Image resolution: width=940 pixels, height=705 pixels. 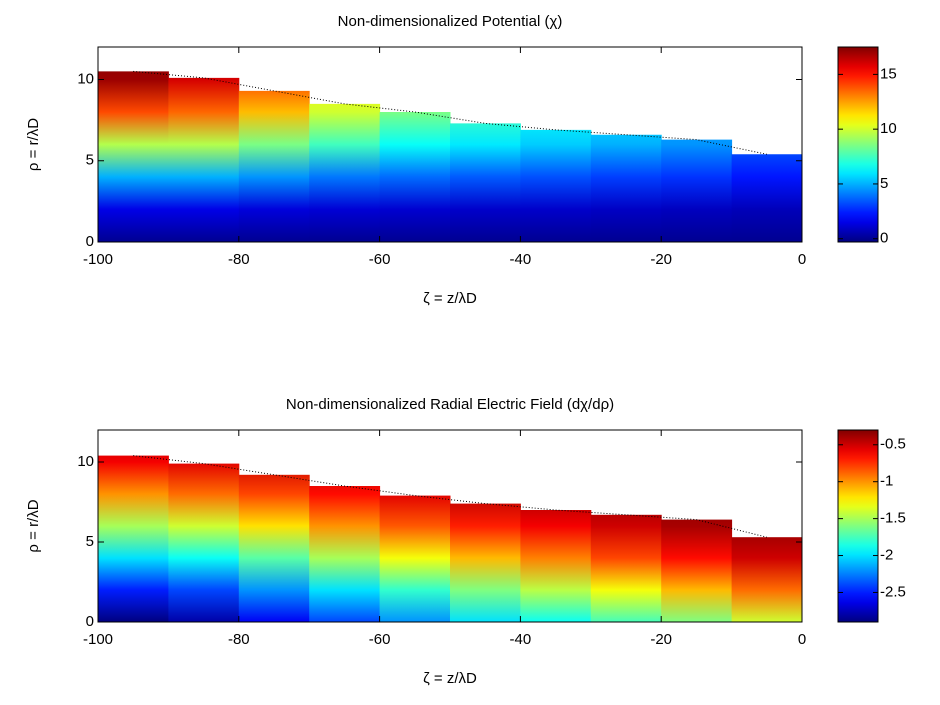 What do you see at coordinates (450, 21) in the screenshot?
I see `chart-title: Non-dimensionalized Potential (χ)` at bounding box center [450, 21].